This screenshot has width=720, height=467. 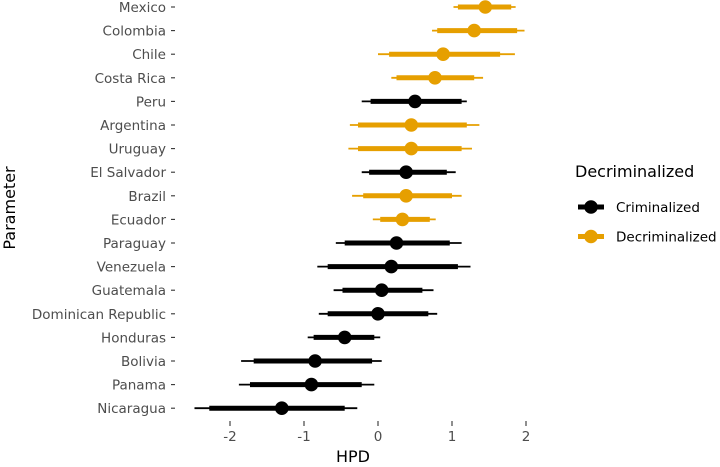 I want to click on y-tick-label: Ecuador, so click(x=139, y=220).